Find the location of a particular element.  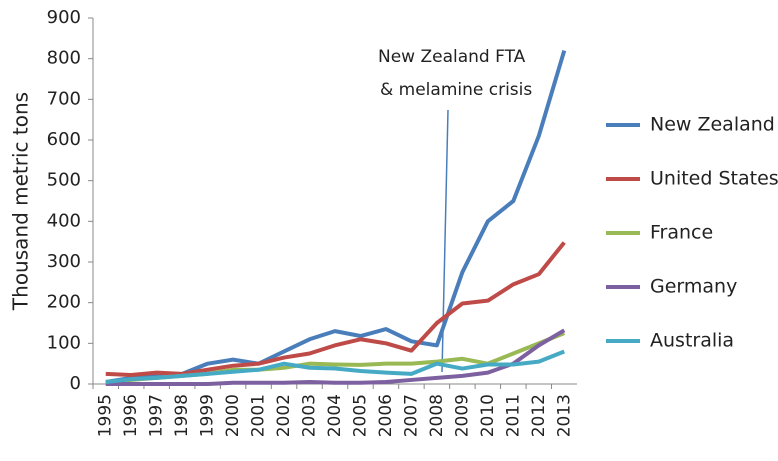

y-tick-label: 800 is located at coordinates (64, 58).